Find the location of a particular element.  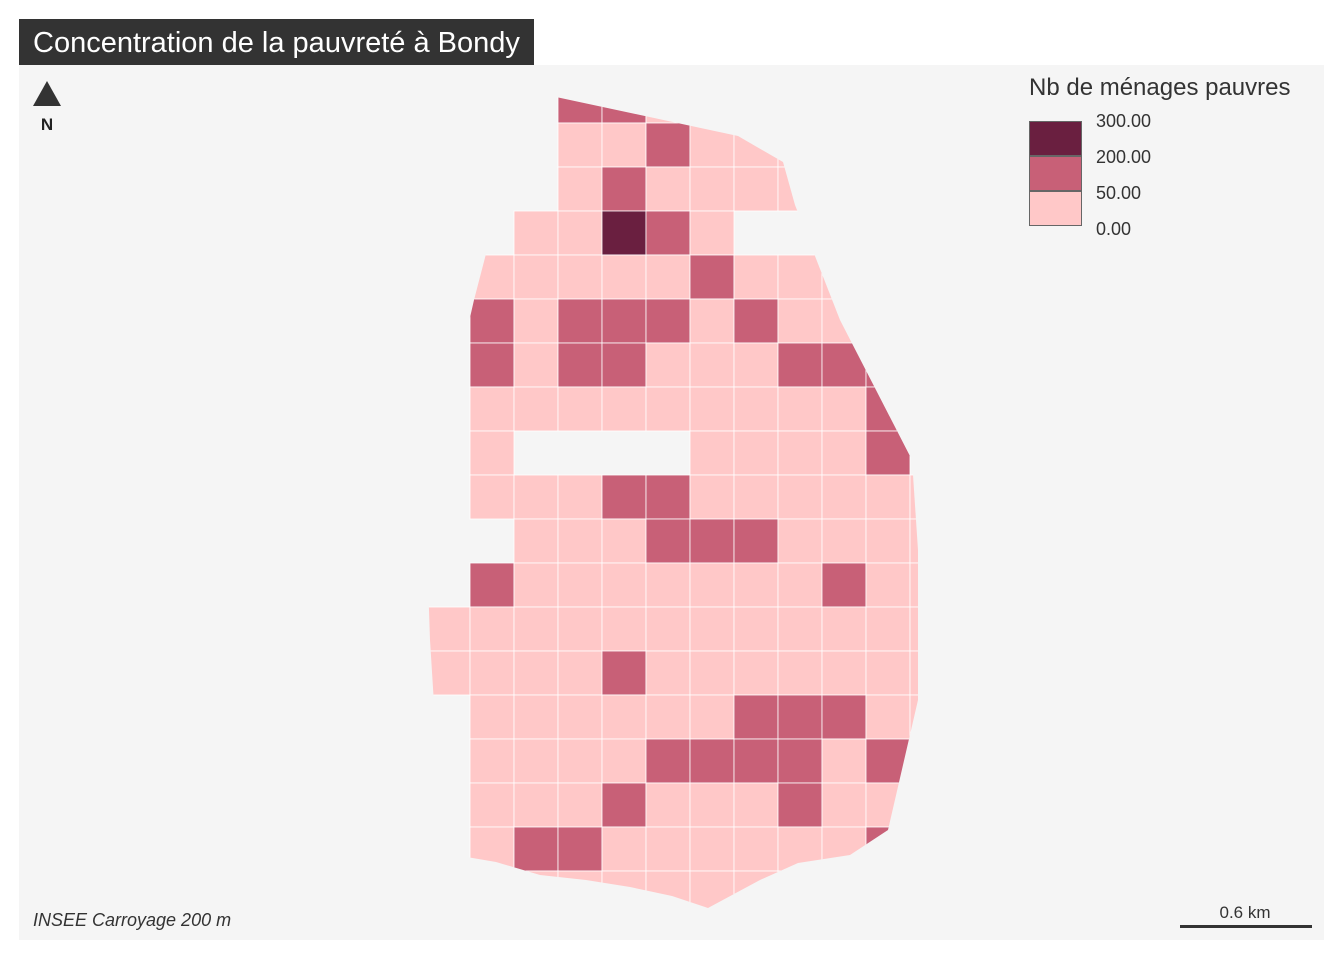

legend-break-50: 50.00 is located at coordinates (1119, 193).